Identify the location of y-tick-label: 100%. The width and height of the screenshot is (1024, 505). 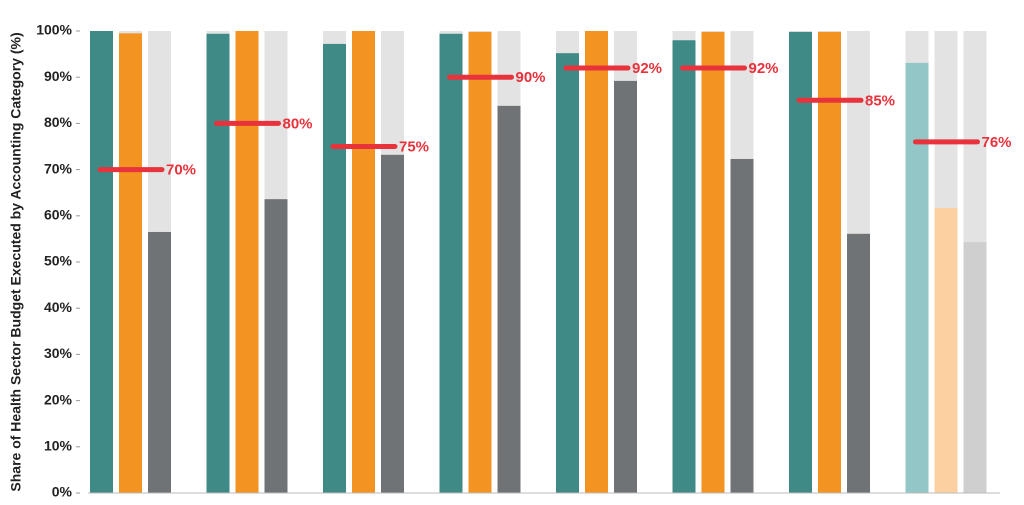
(54, 30).